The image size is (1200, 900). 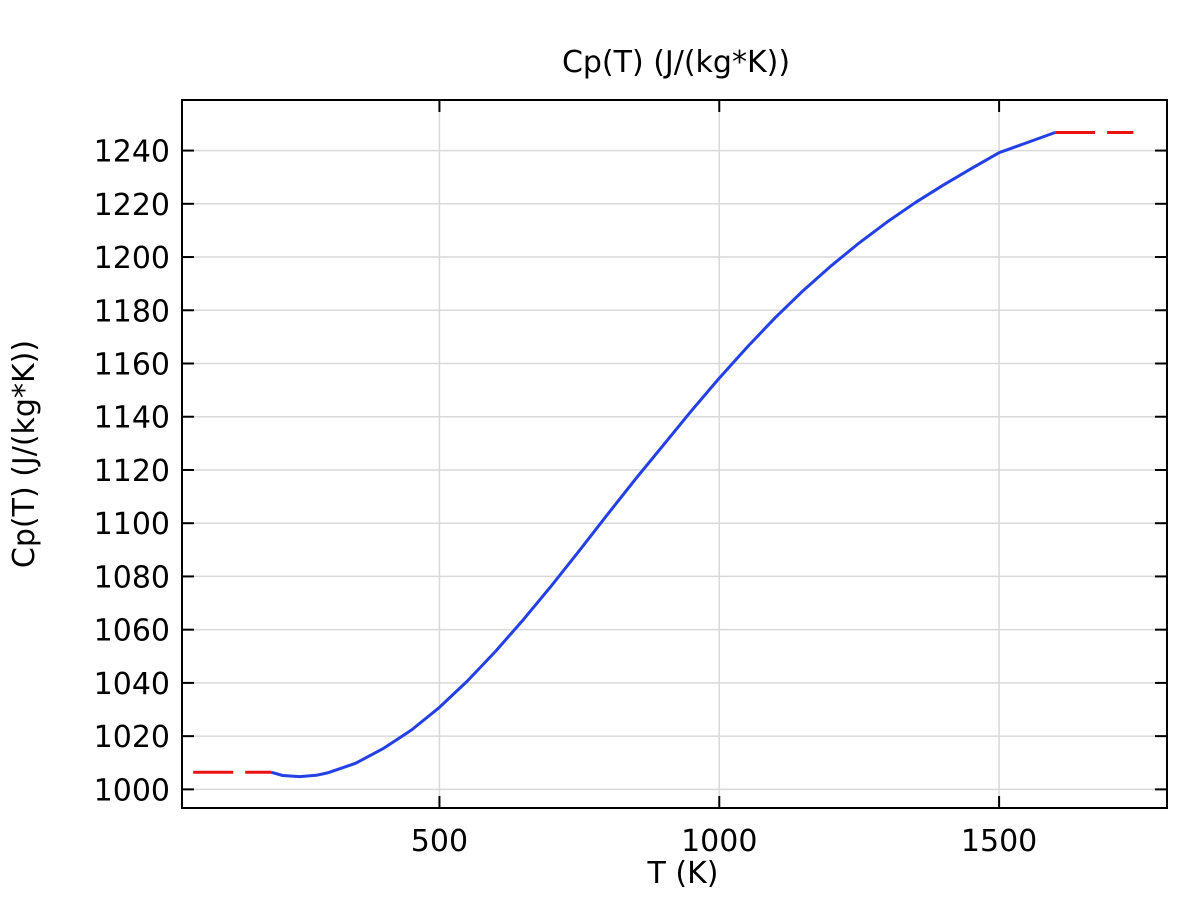 What do you see at coordinates (676, 62) in the screenshot?
I see `chart-title: Cp(T) (J/(kg*K))` at bounding box center [676, 62].